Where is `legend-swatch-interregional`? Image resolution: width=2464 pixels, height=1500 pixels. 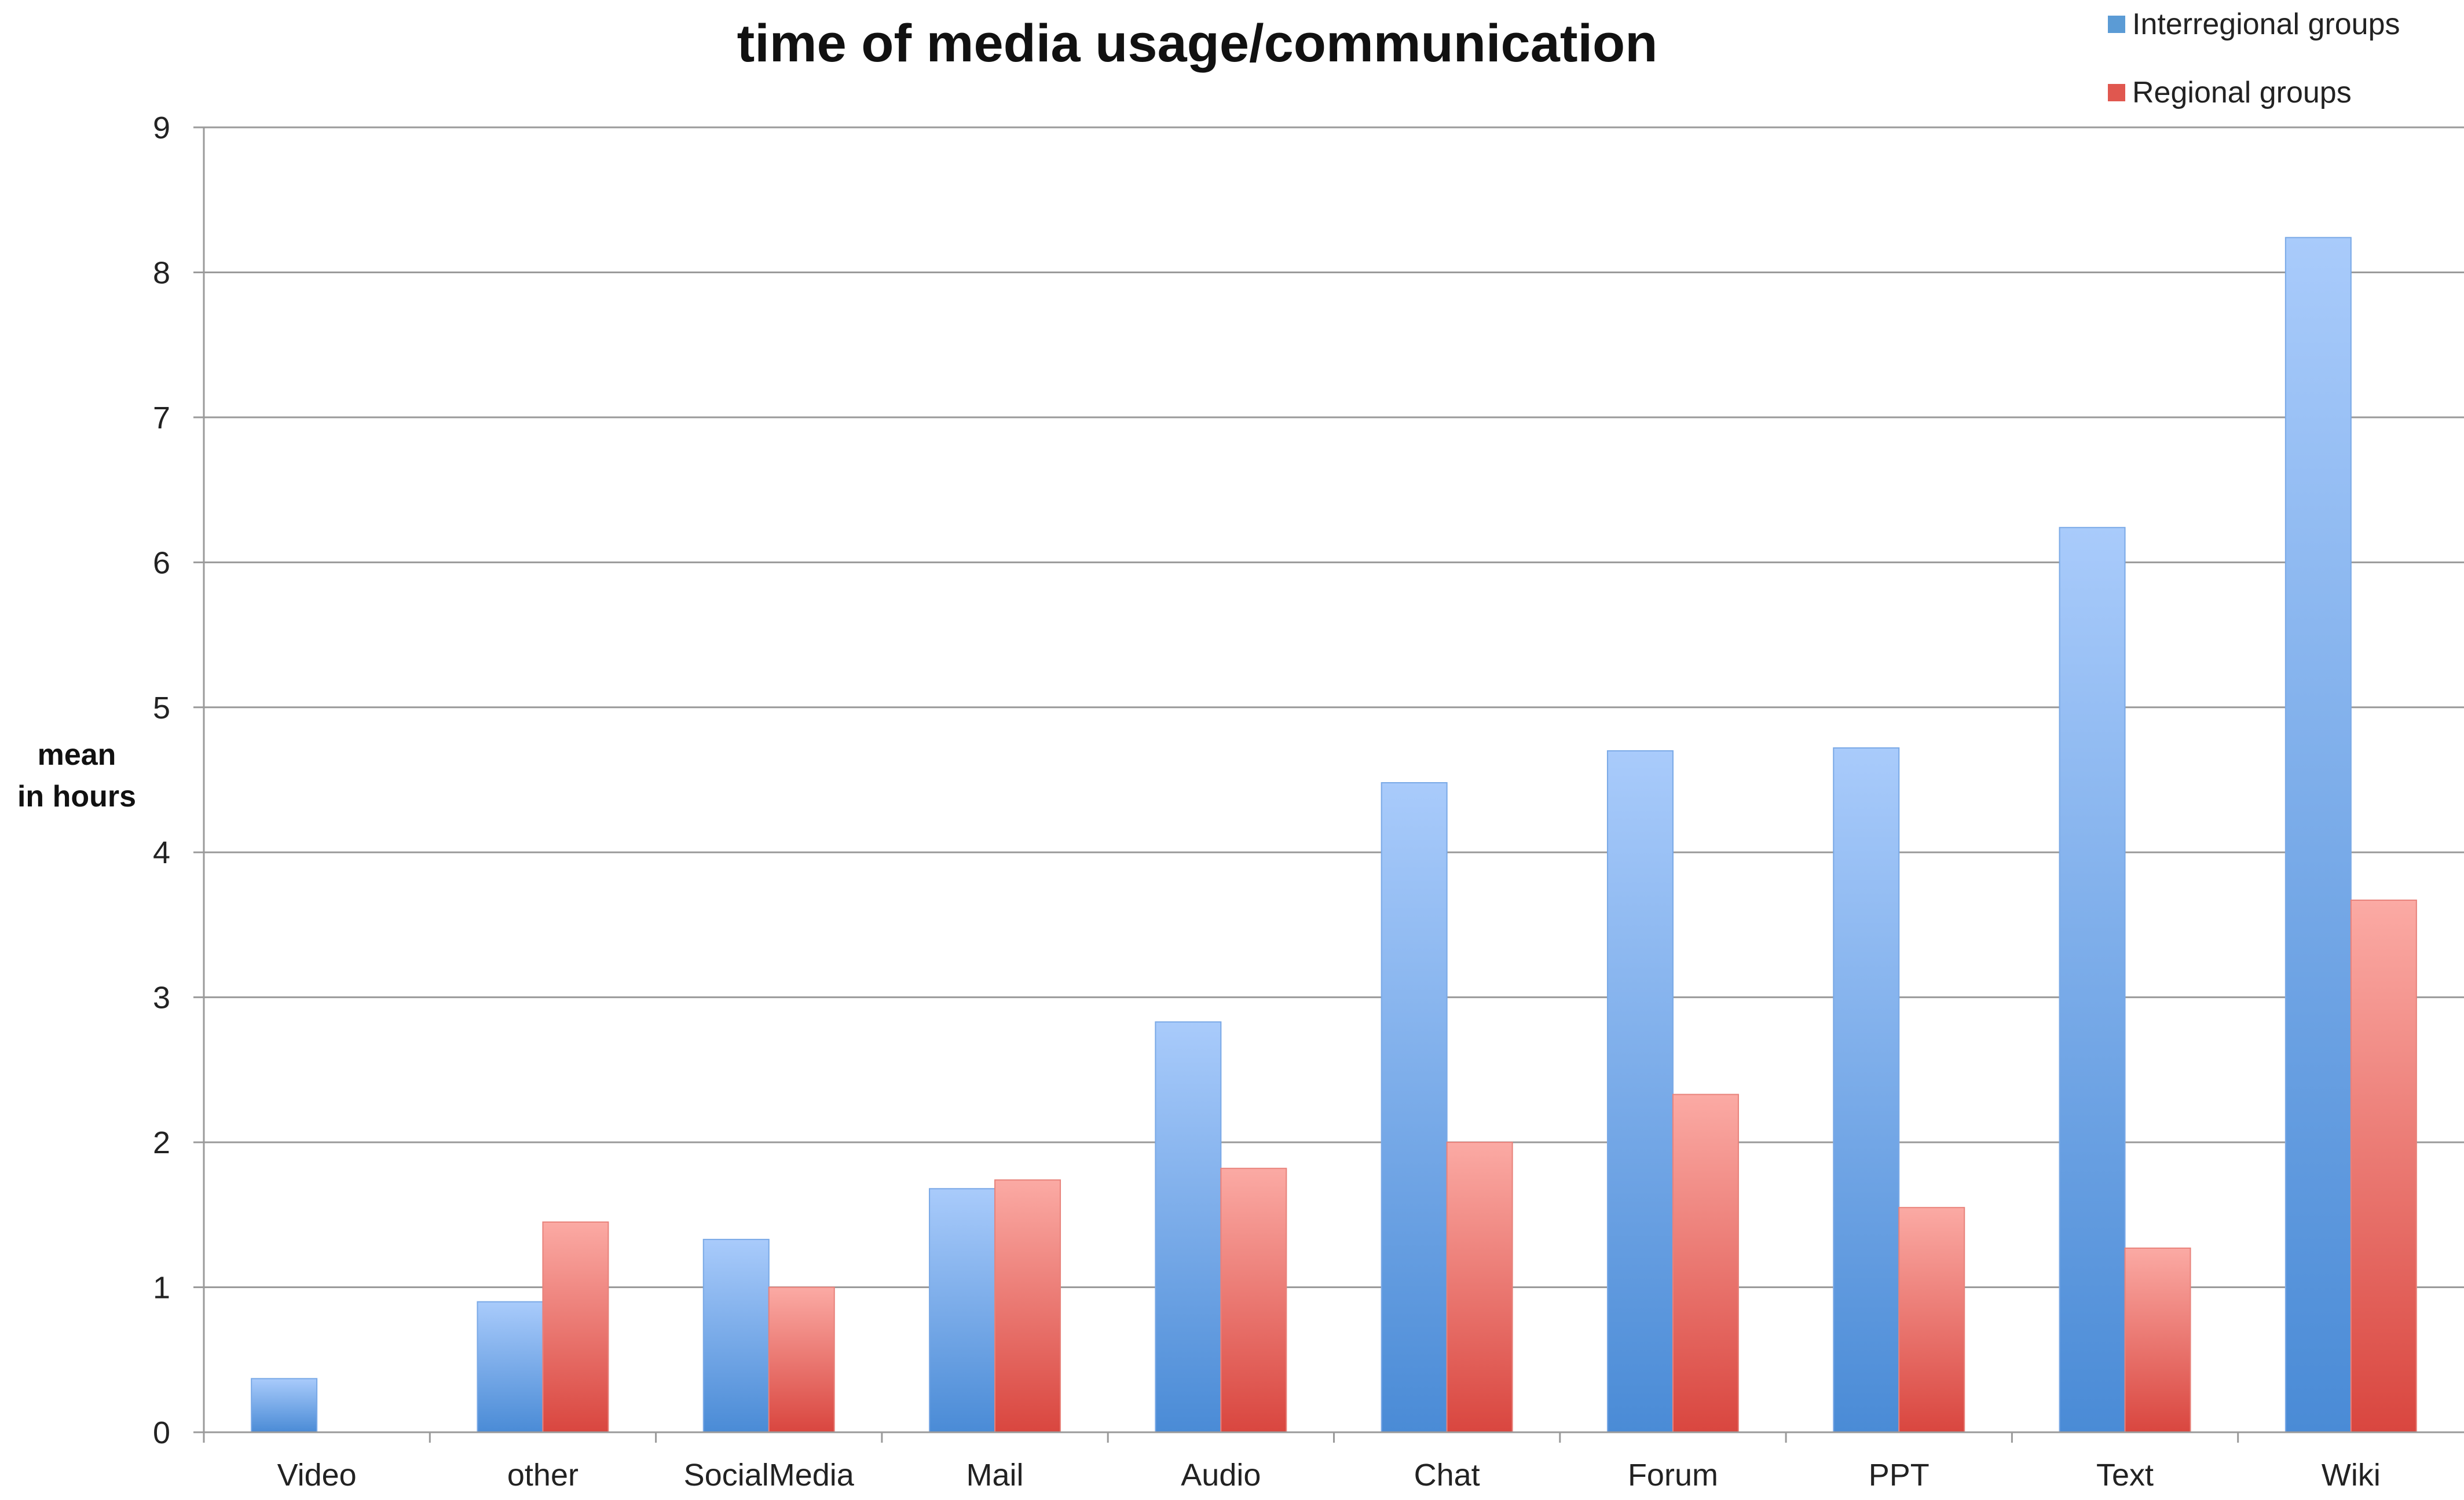 legend-swatch-interregional is located at coordinates (2116, 25).